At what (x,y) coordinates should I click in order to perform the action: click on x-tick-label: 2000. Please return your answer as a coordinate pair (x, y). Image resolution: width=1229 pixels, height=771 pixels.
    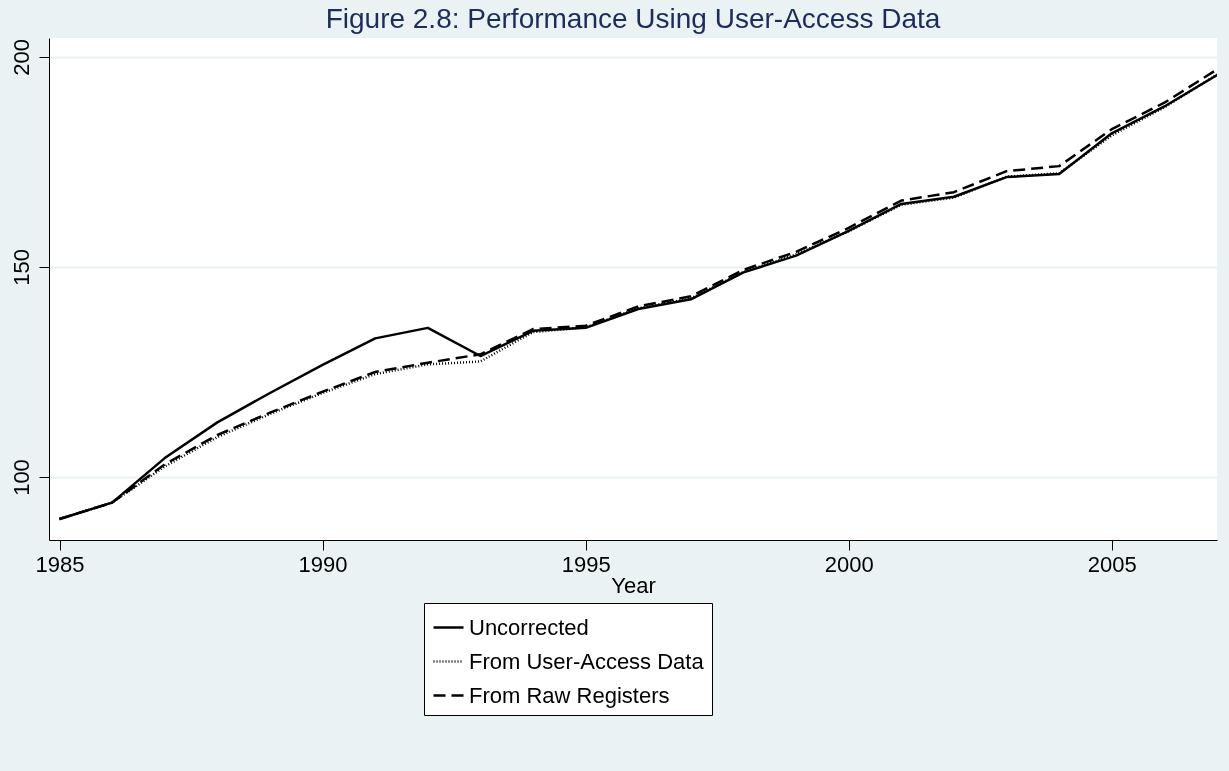
    Looking at the image, I should click on (849, 564).